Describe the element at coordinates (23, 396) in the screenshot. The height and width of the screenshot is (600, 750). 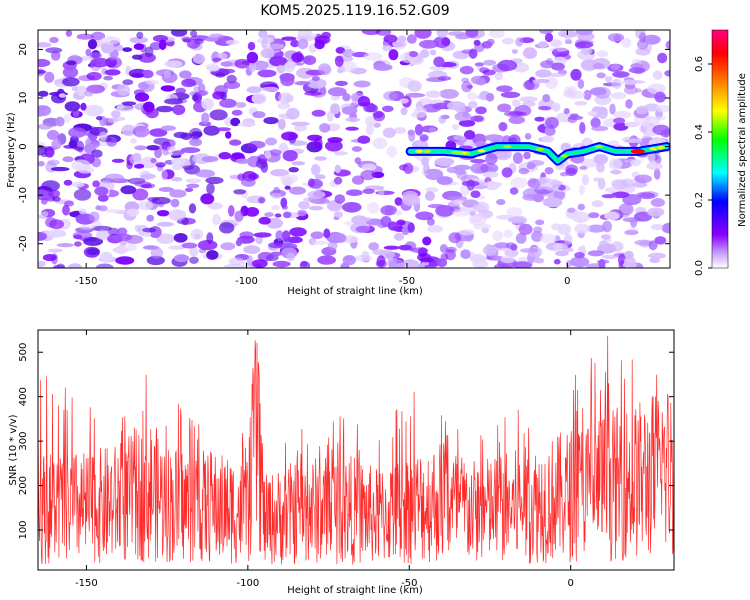
I see `snr-y-tick-label: 400` at that location.